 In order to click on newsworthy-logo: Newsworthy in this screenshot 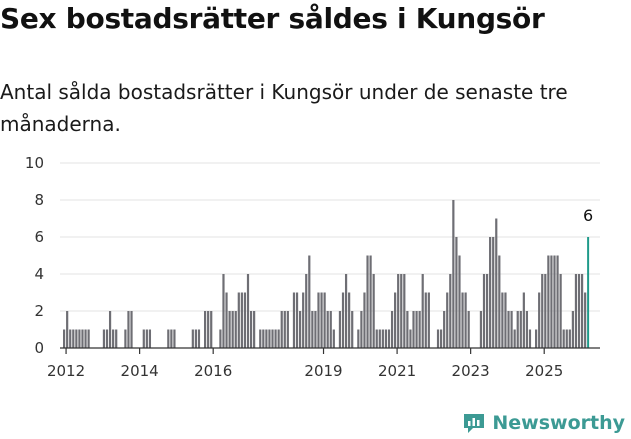, I will do `click(543, 423)`.